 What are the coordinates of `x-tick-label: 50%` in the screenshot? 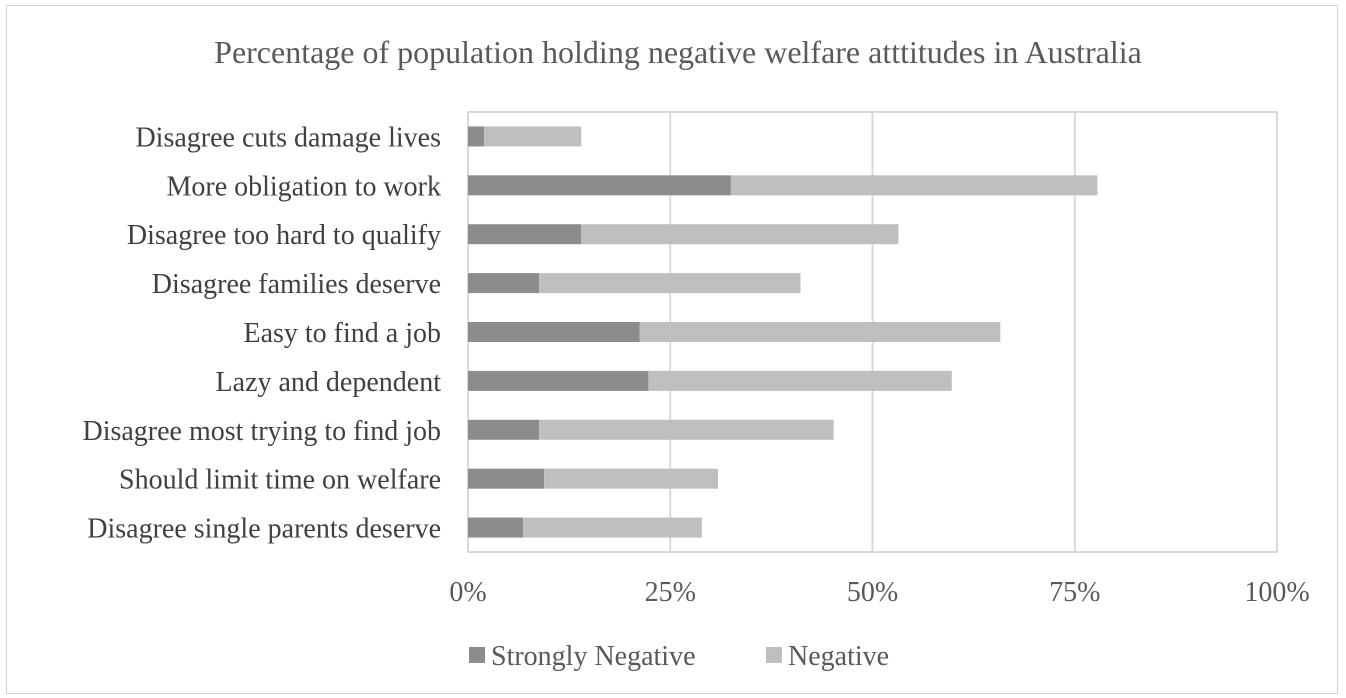 It's located at (872, 592).